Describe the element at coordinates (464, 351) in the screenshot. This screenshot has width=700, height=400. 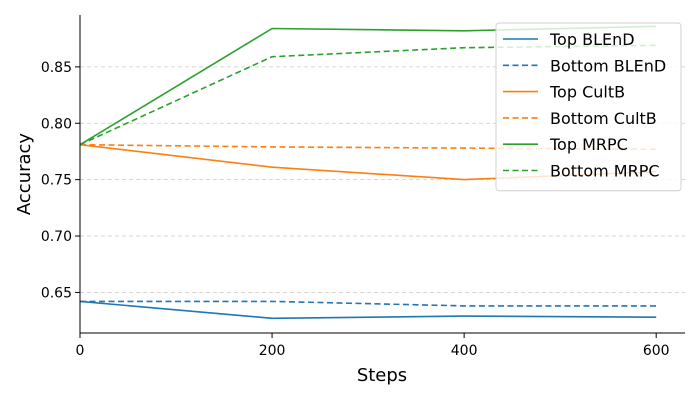
I see `x-tick-label: 400` at that location.